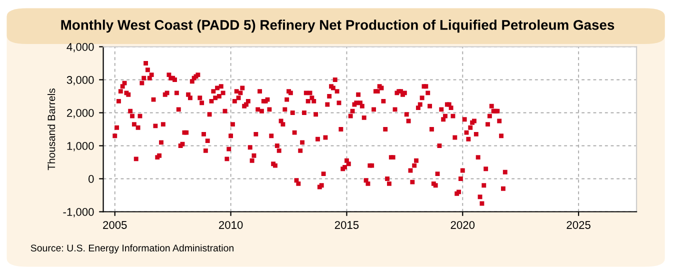 Image resolution: width=675 pixels, height=275 pixels. What do you see at coordinates (132, 249) in the screenshot?
I see `source-note: Source: U.S. Energy Information Administration` at bounding box center [132, 249].